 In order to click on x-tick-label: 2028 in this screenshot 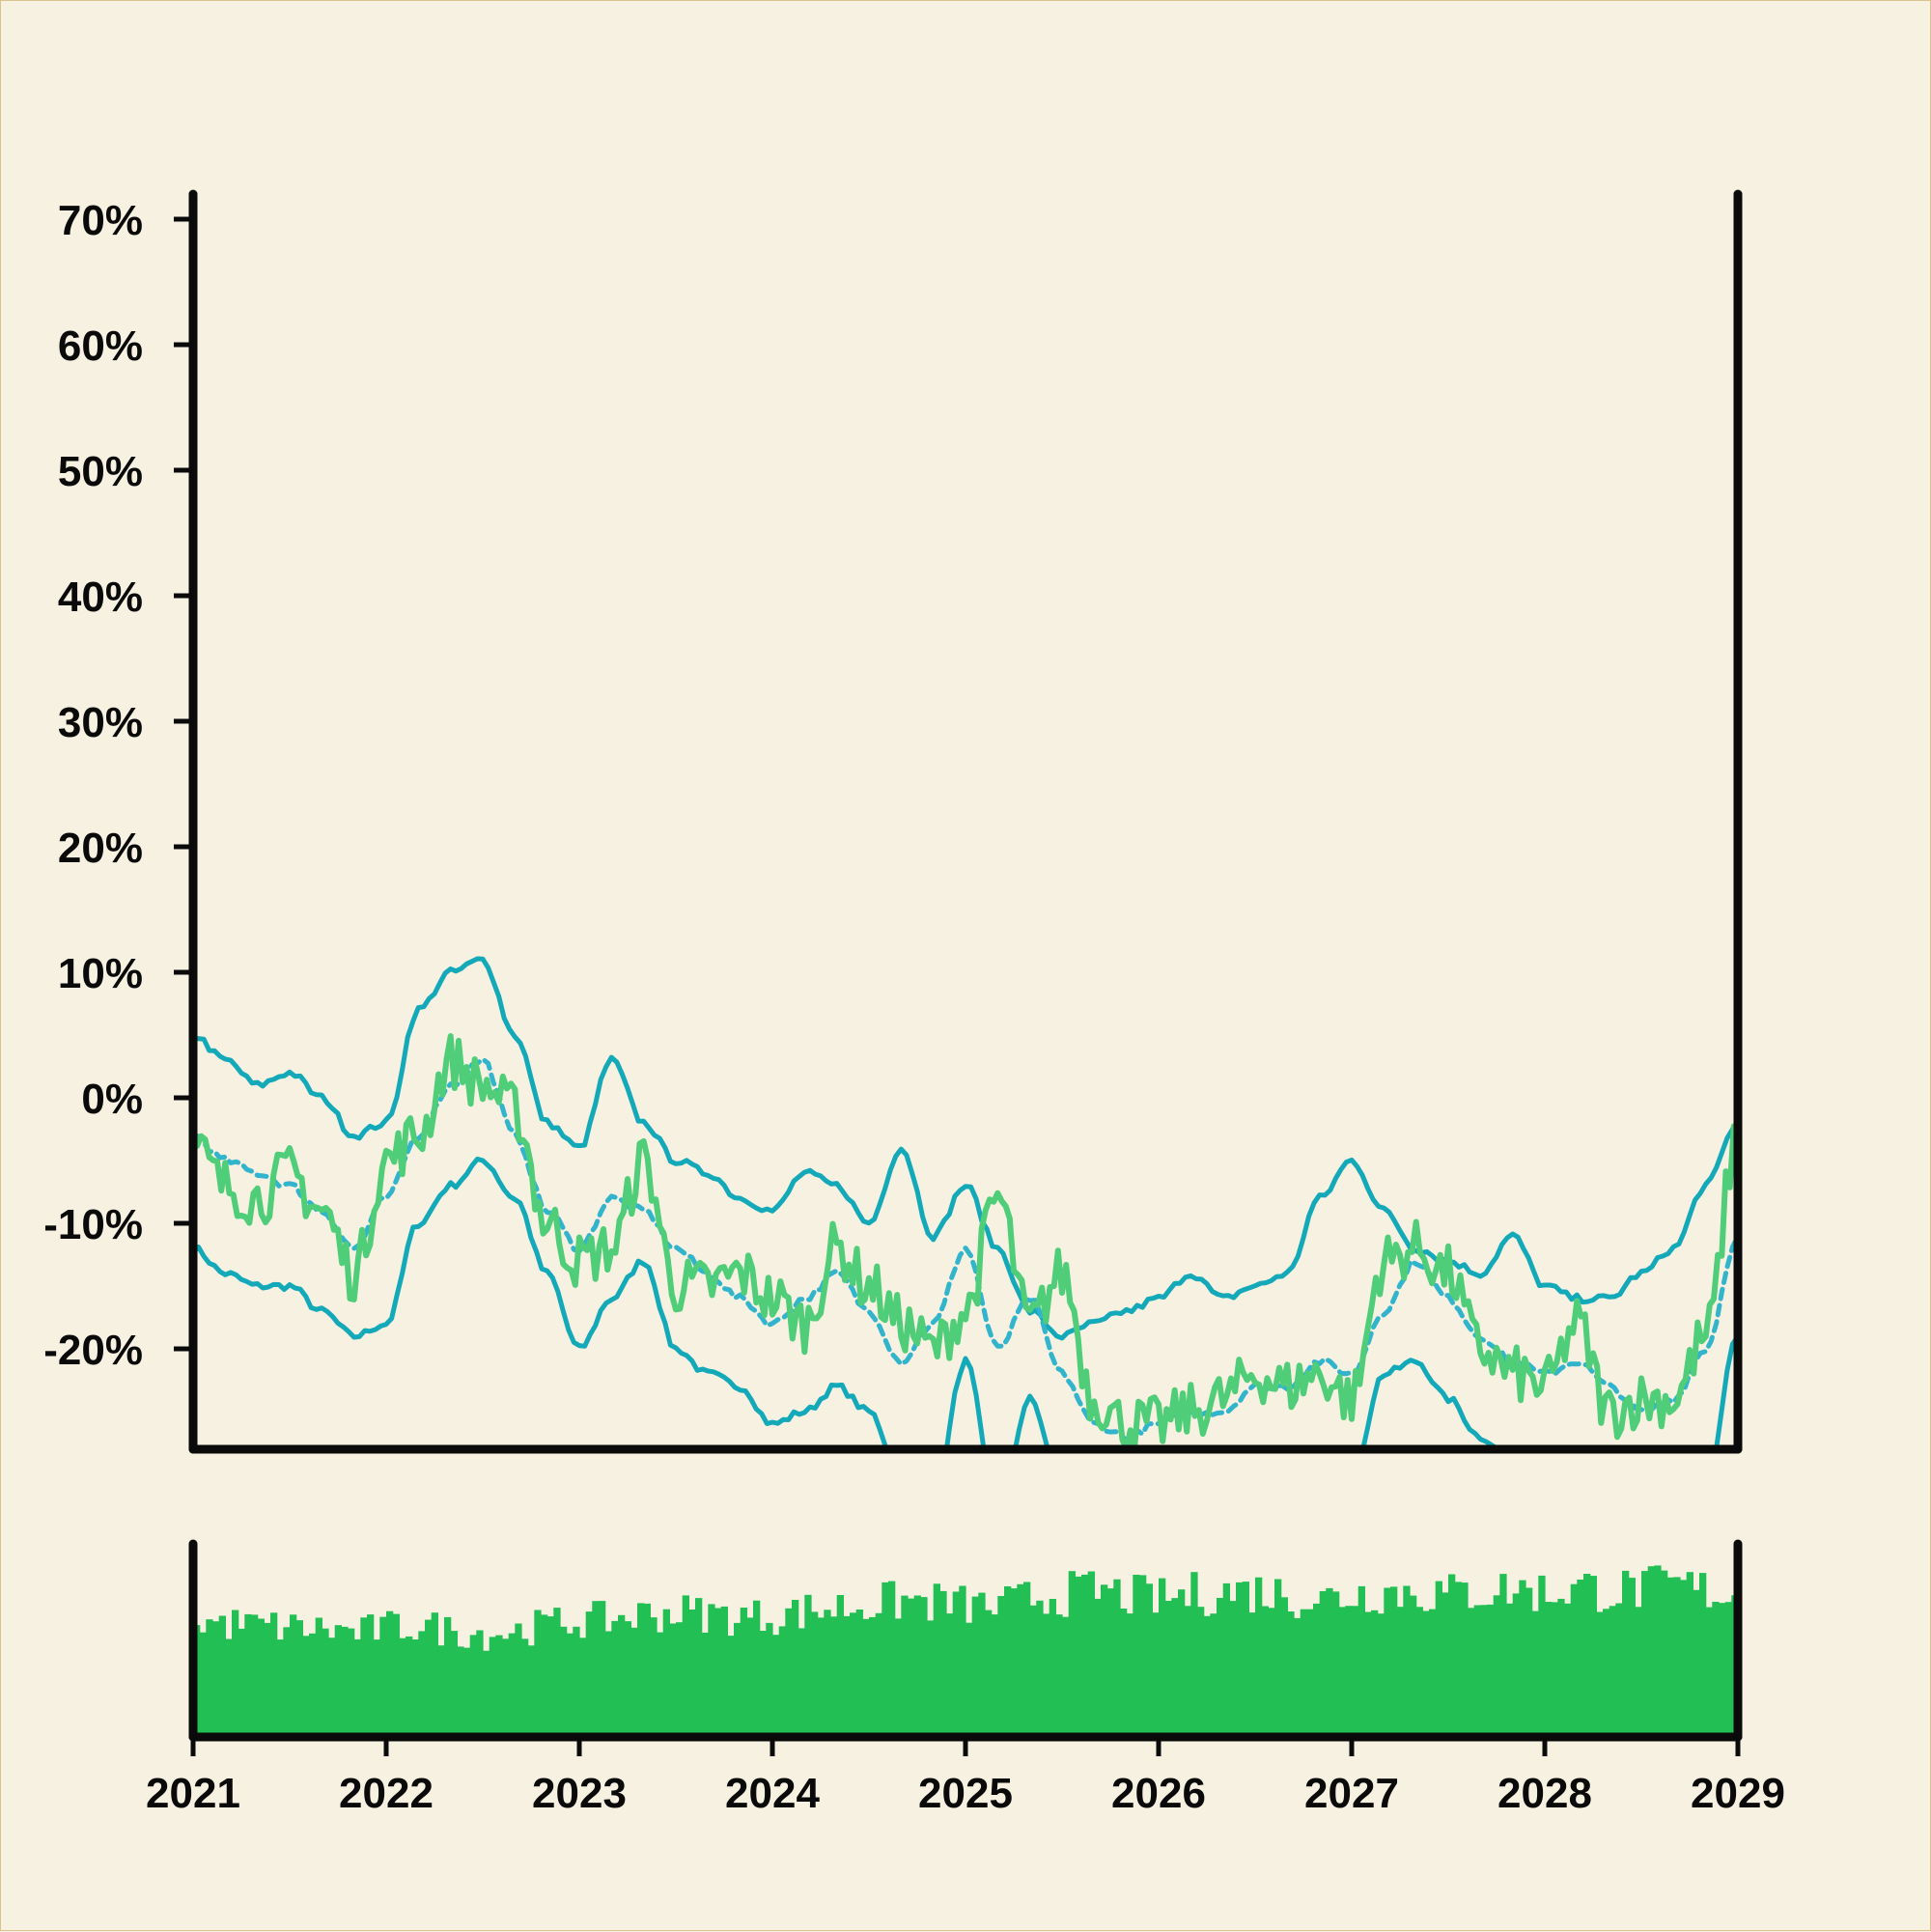, I will do `click(1544, 1794)`.